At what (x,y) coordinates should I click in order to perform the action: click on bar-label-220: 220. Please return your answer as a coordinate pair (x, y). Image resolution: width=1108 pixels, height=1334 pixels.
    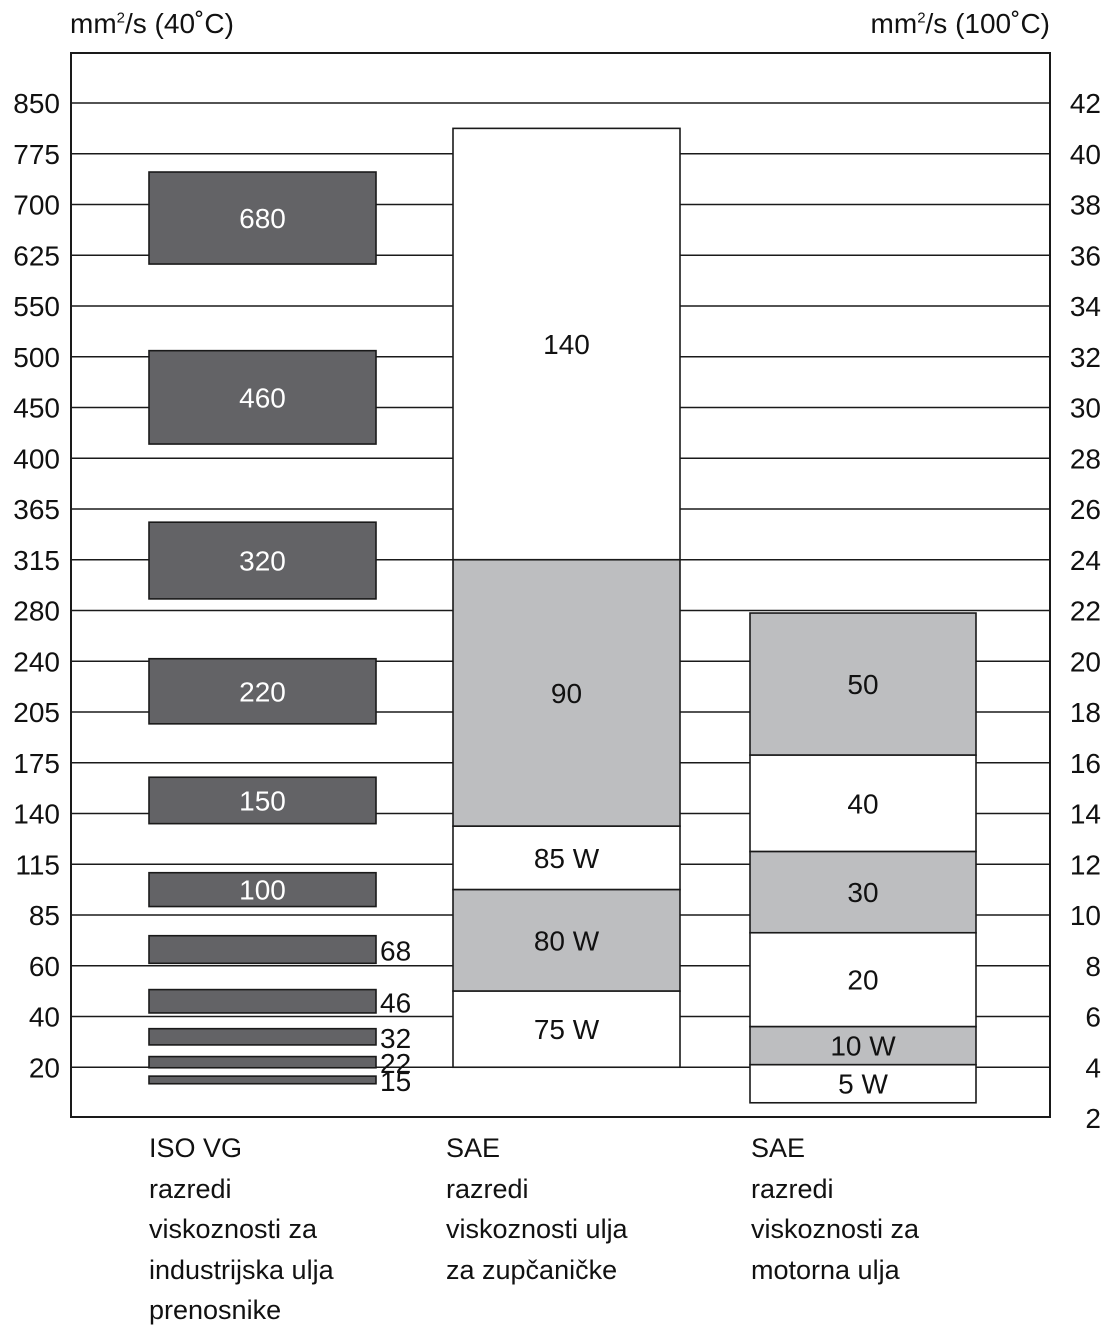
    Looking at the image, I should click on (262, 691).